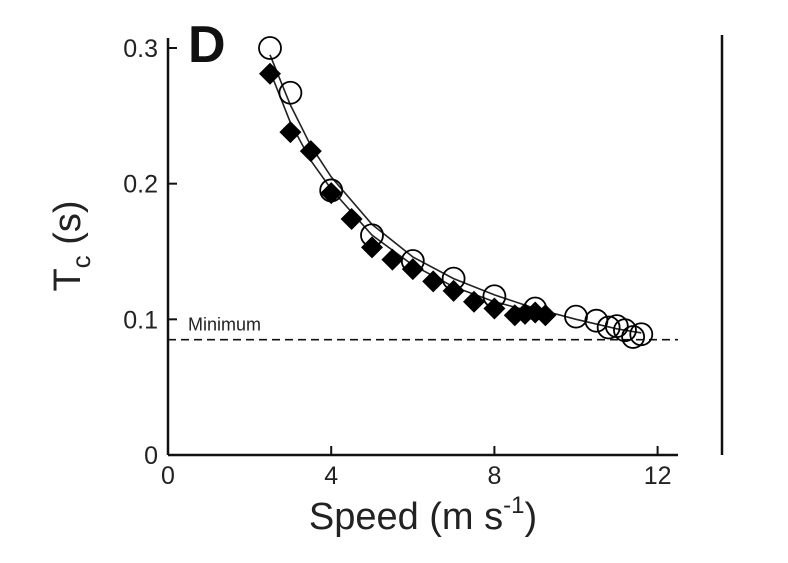 Image resolution: width=788 pixels, height=563 pixels. What do you see at coordinates (71, 245) in the screenshot?
I see `y-axis-label: Tc (s)` at bounding box center [71, 245].